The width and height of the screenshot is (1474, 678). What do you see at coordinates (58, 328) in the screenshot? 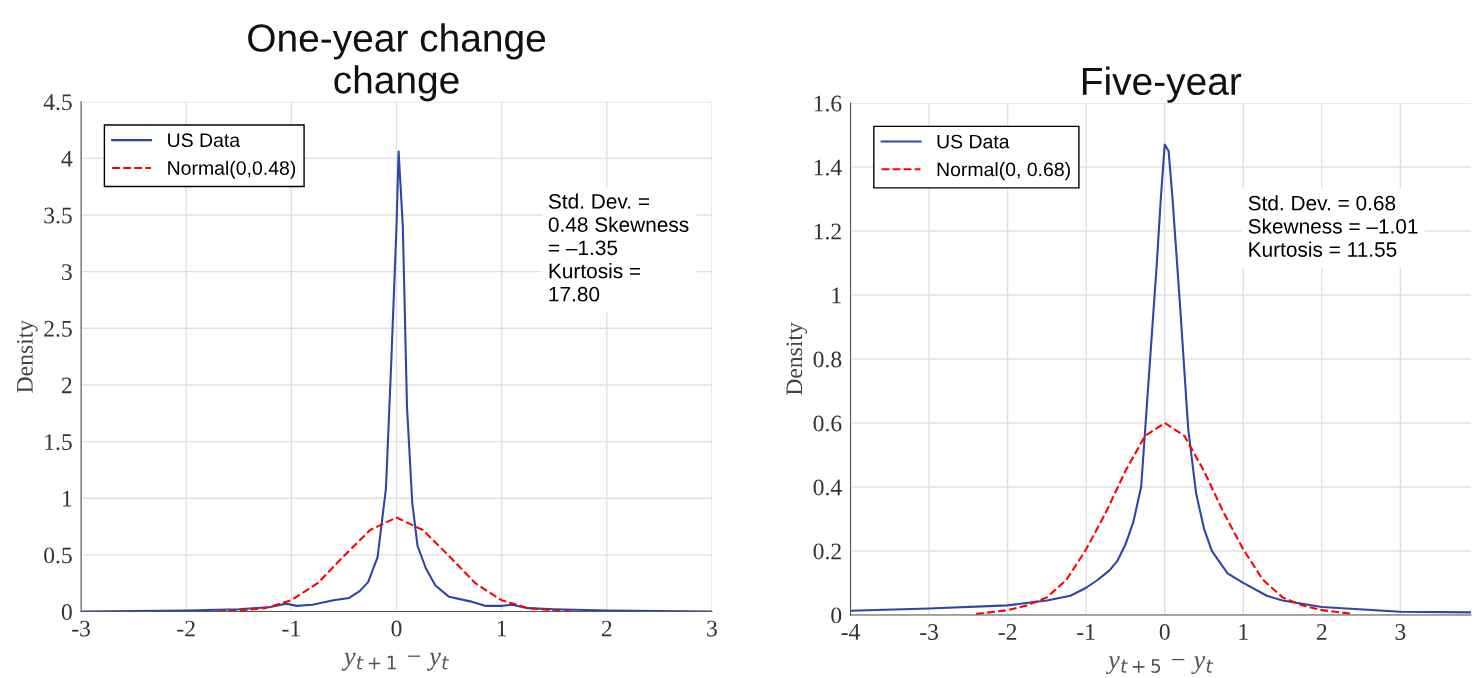
I see `y-tick-label: 2.5` at bounding box center [58, 328].